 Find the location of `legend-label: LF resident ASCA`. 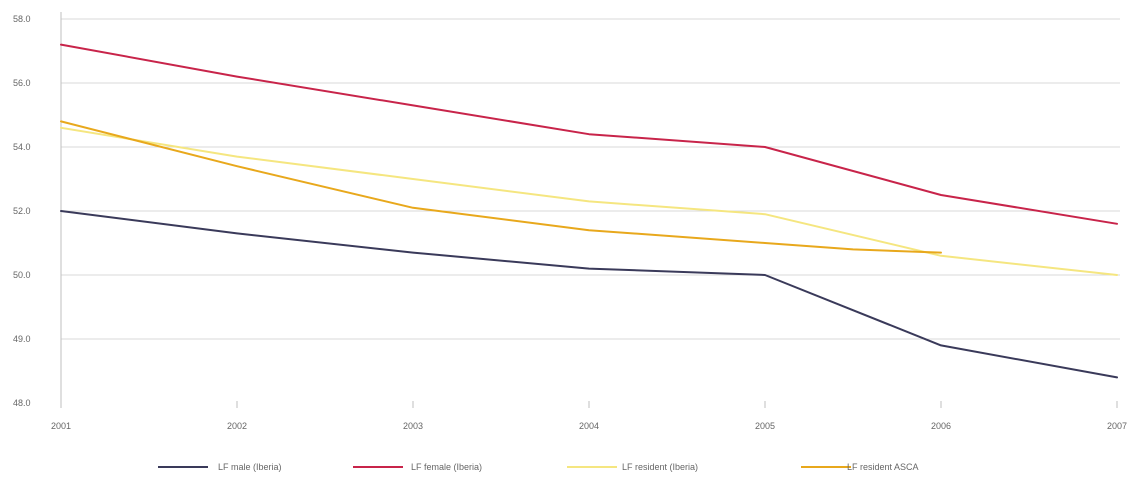

legend-label: LF resident ASCA is located at coordinates (883, 467).